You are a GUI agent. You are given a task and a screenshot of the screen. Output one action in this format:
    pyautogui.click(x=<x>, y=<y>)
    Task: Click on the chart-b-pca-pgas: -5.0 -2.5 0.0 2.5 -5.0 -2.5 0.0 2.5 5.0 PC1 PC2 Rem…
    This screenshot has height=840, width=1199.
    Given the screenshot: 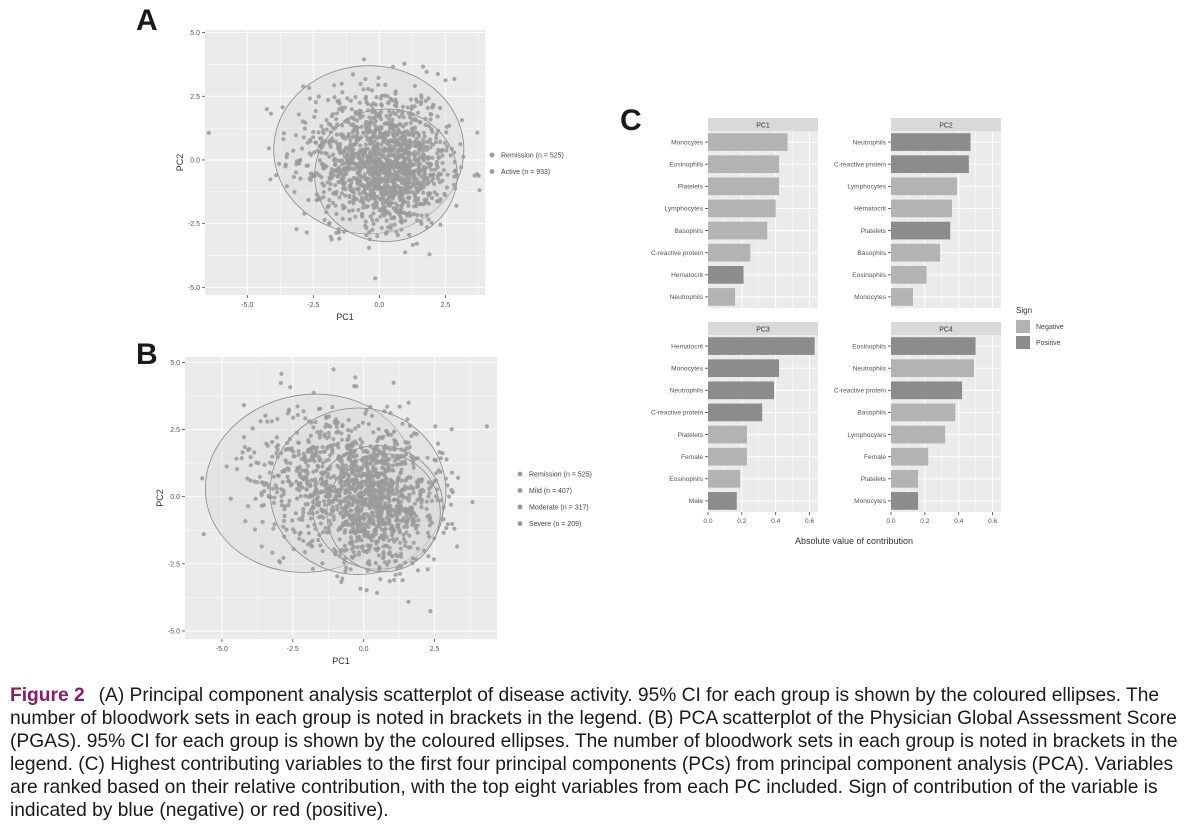 What is the action you would take?
    pyautogui.click(x=373, y=511)
    